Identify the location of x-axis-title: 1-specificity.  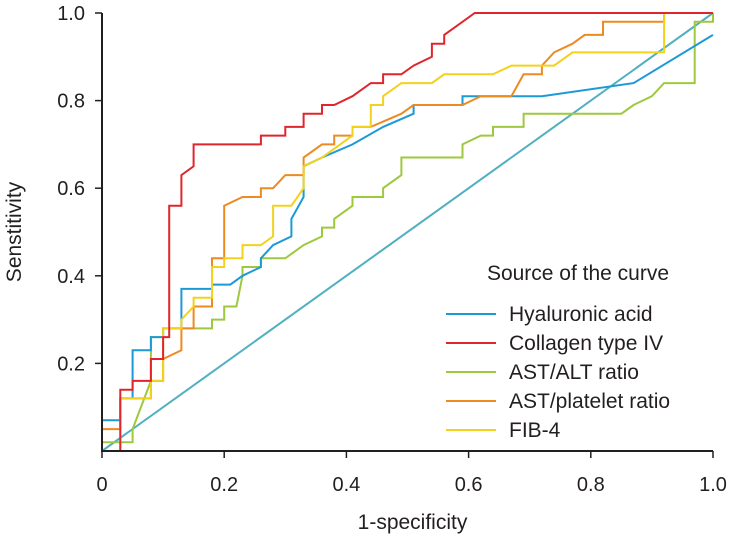
(413, 522).